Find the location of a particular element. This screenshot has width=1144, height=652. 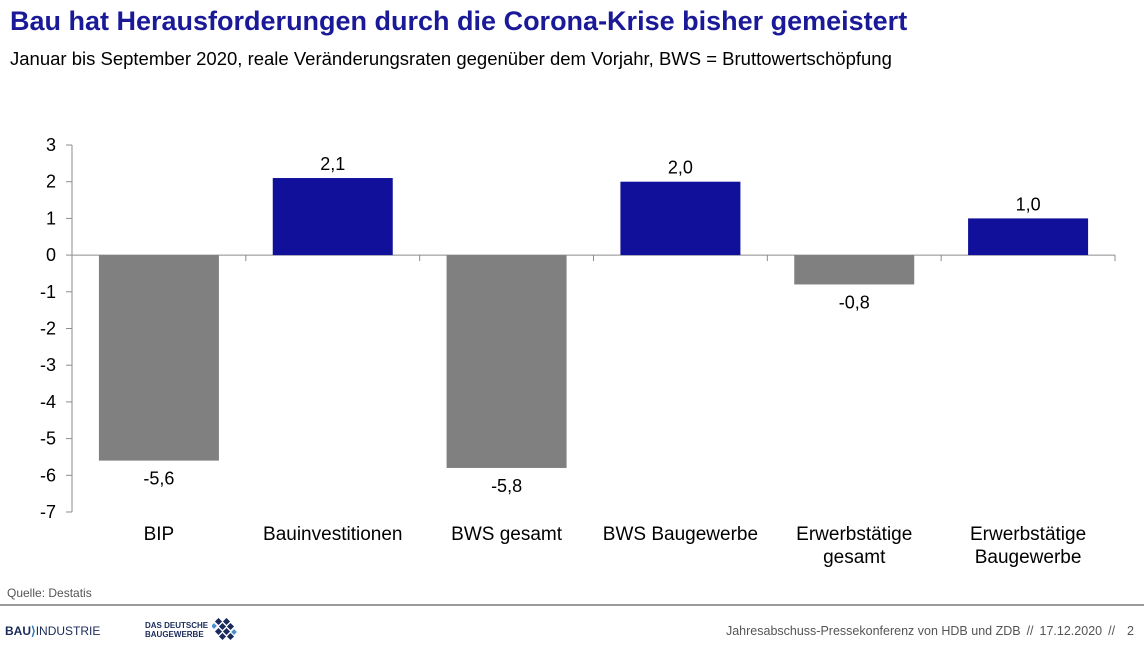

zdb-logo: DAS DEUTSCHE BAUGEWERBE is located at coordinates (191, 630).